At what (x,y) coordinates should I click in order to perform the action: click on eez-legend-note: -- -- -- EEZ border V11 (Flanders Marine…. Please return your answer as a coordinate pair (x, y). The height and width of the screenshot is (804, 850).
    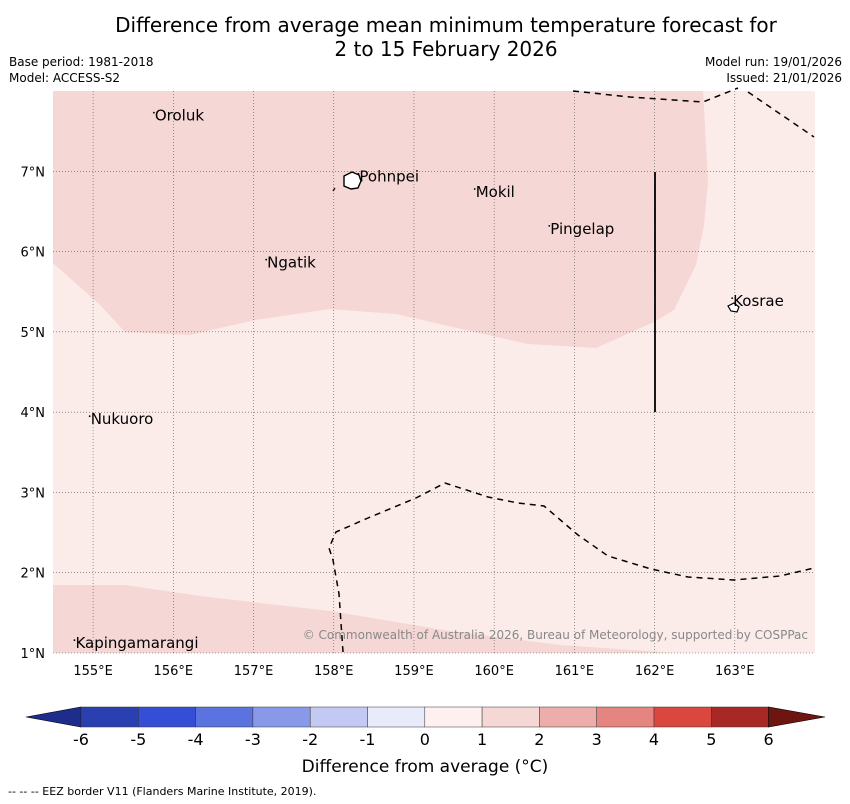
    Looking at the image, I should click on (162, 791).